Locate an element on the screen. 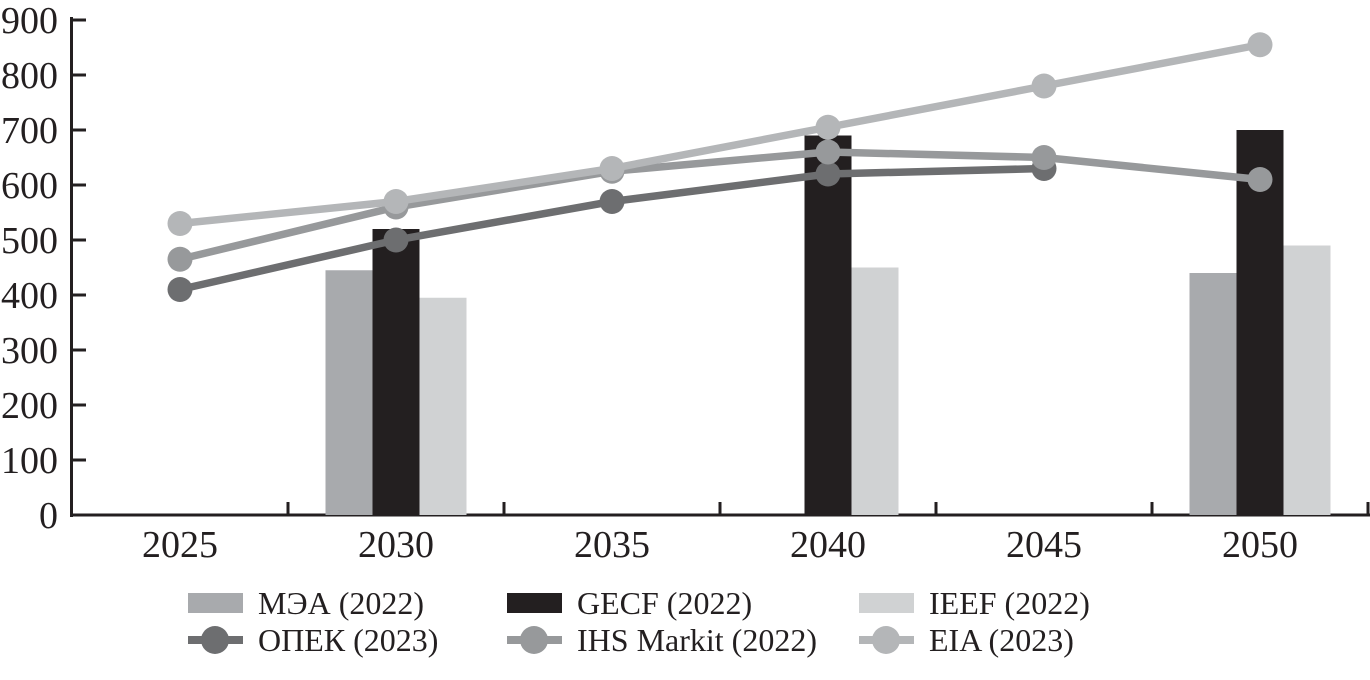  legend-item-eia: EIA (2023) is located at coordinates (966, 640).